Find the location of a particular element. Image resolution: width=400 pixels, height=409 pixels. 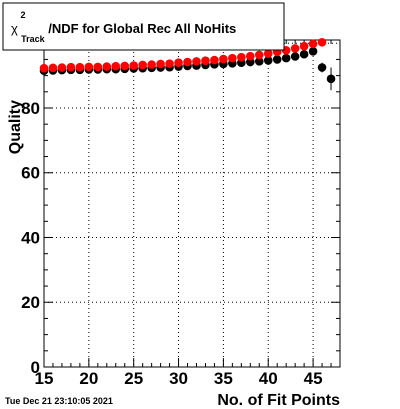

svg-text:χ 2 Track /N: χ 2 Track /NDF for Global Rec All NoHits is located at coordinates (123, 25).